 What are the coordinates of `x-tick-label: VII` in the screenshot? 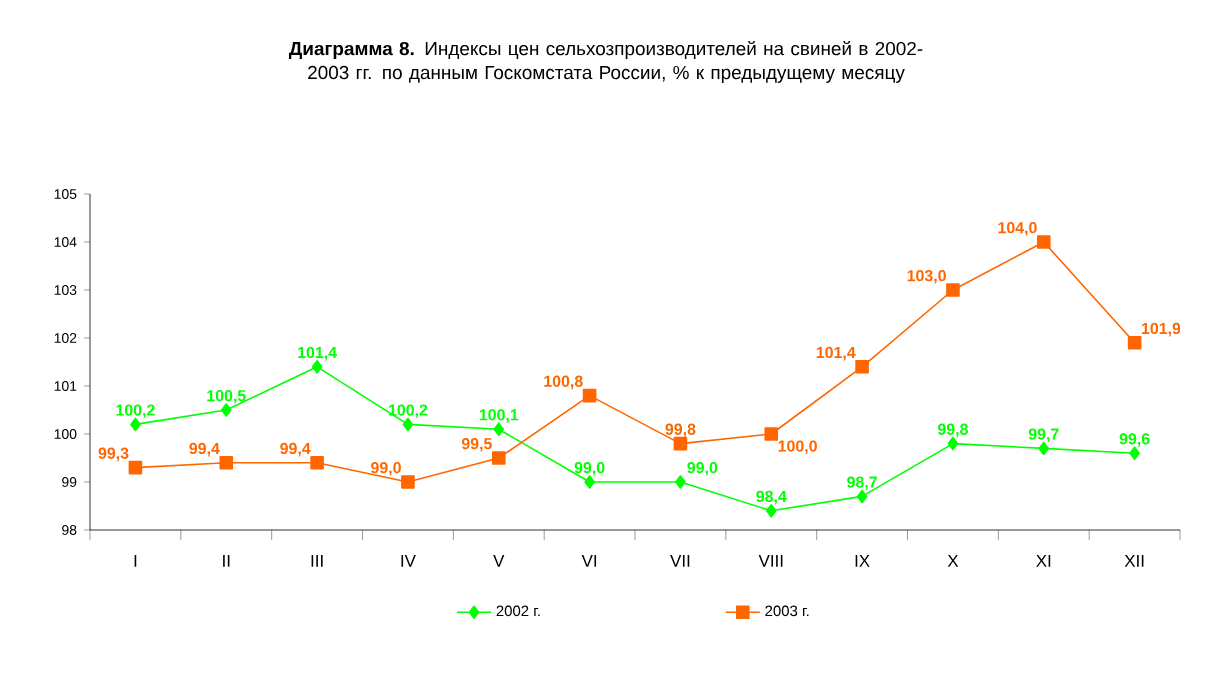 It's located at (680, 561).